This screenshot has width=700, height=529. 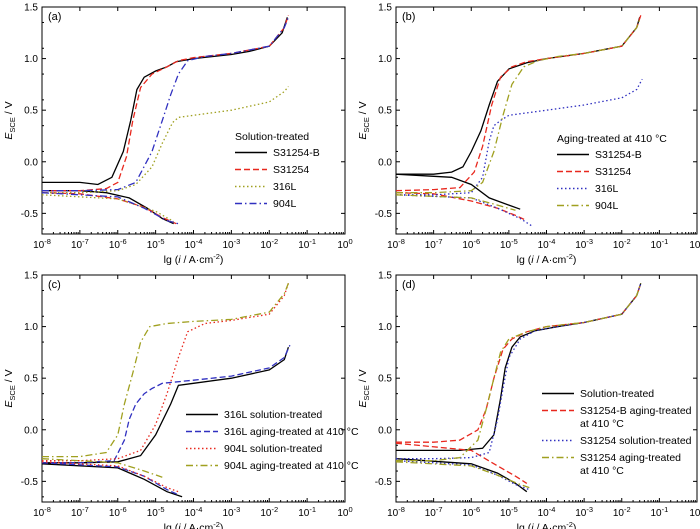 I want to click on series-line-s31254-b-aging-treated-at-410-c, so click(x=462, y=463).